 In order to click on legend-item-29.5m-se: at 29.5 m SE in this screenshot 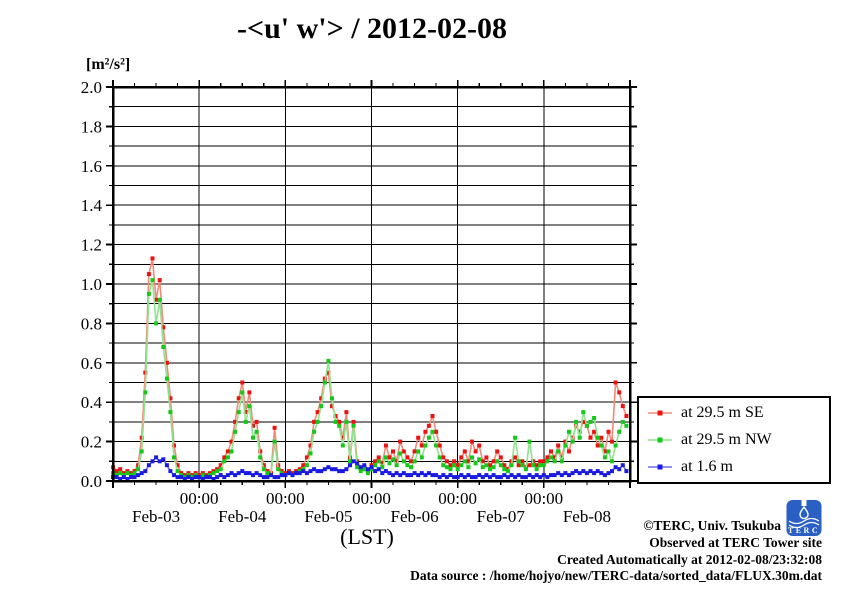, I will do `click(734, 413)`.